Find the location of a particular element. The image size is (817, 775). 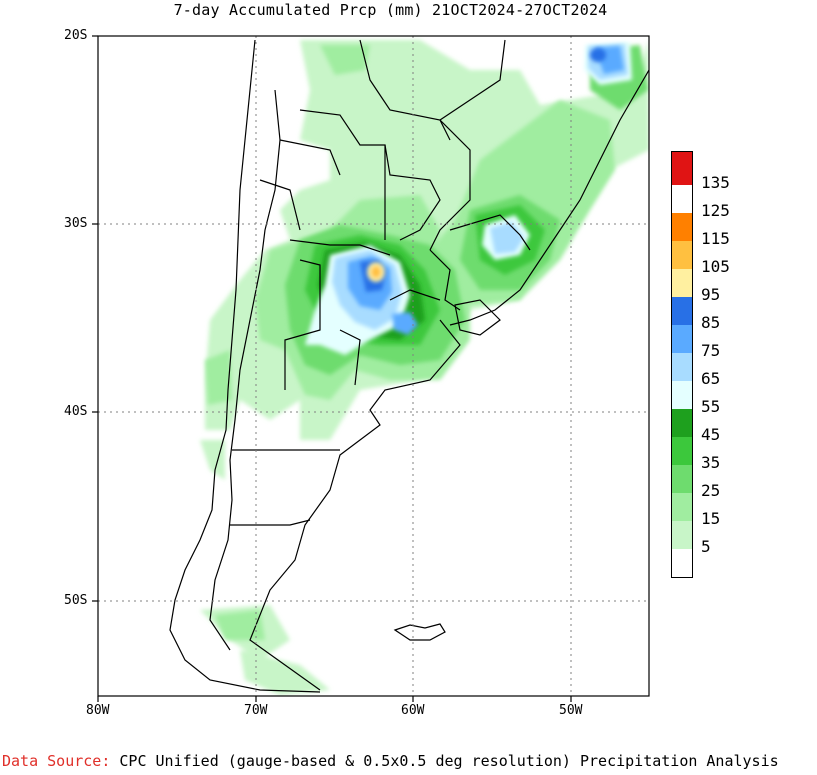

lat-label-40s: 40S is located at coordinates (76, 411).